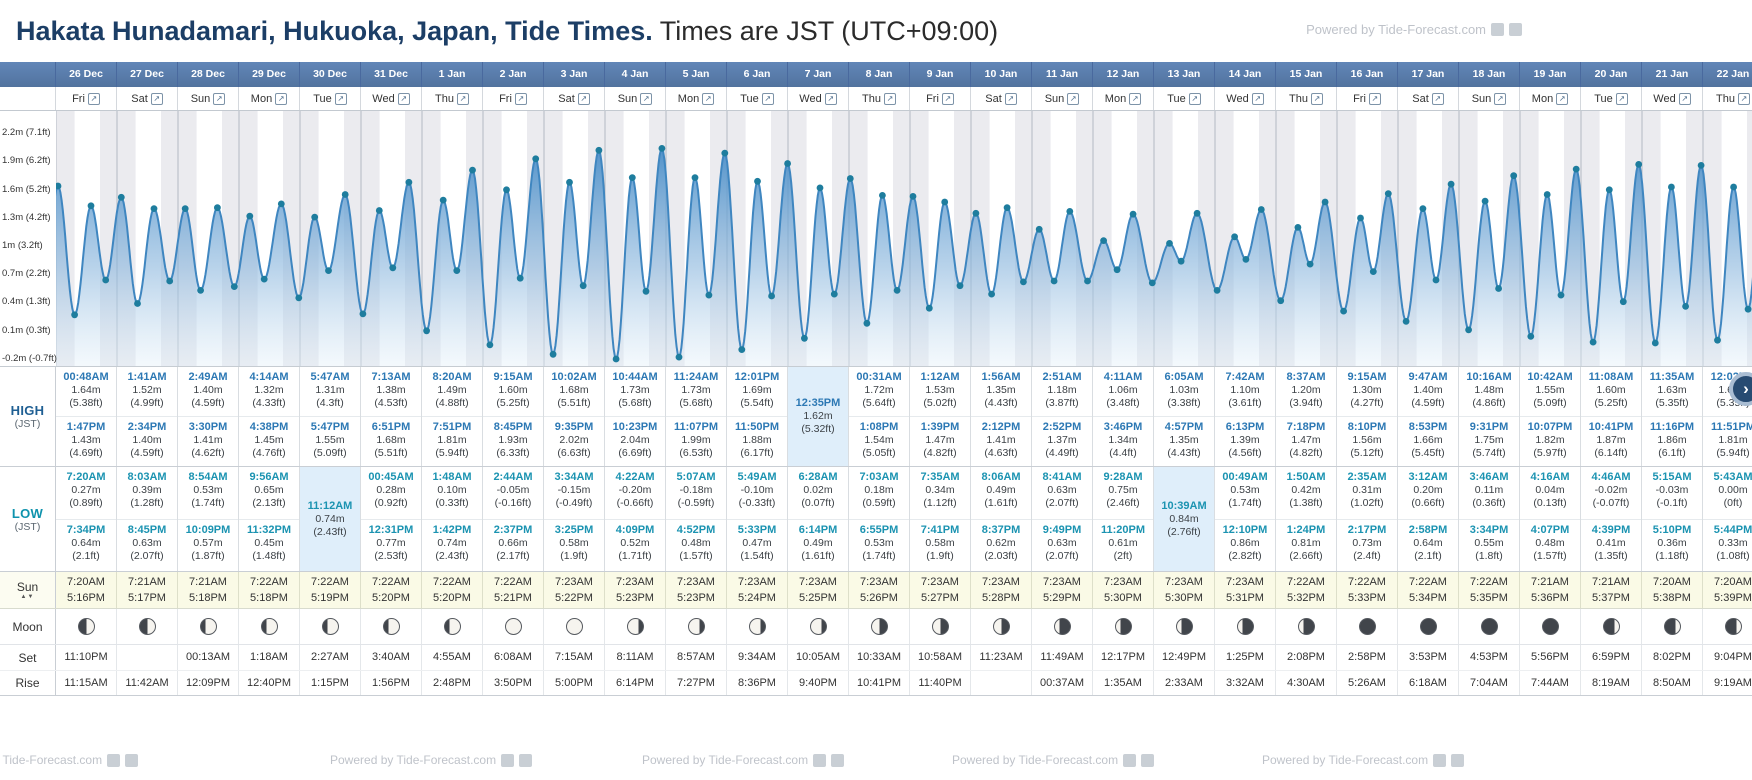 This screenshot has width=1752, height=780. I want to click on sun-toggle-down-icon: ▼, so click(31, 597).